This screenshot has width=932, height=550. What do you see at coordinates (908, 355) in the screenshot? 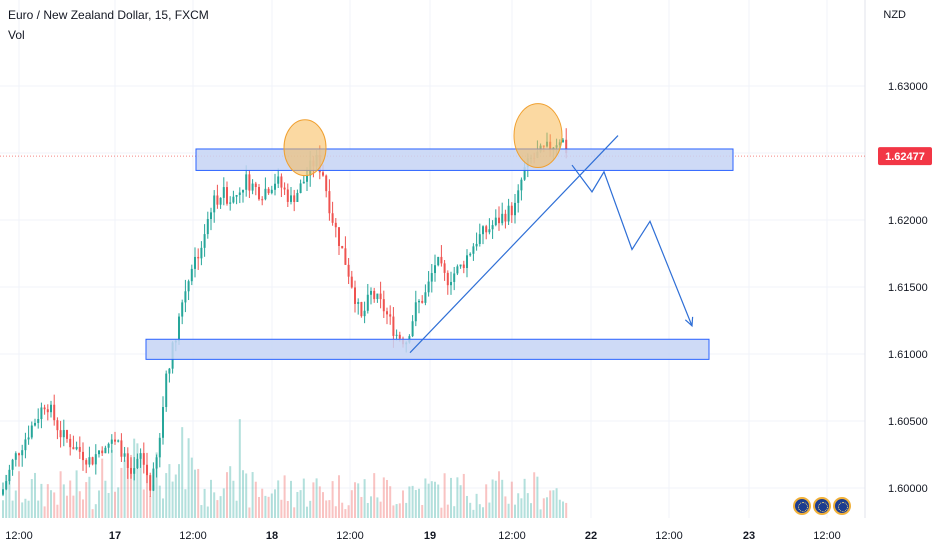
I see `price-tick-label: 1.61000` at bounding box center [908, 355].